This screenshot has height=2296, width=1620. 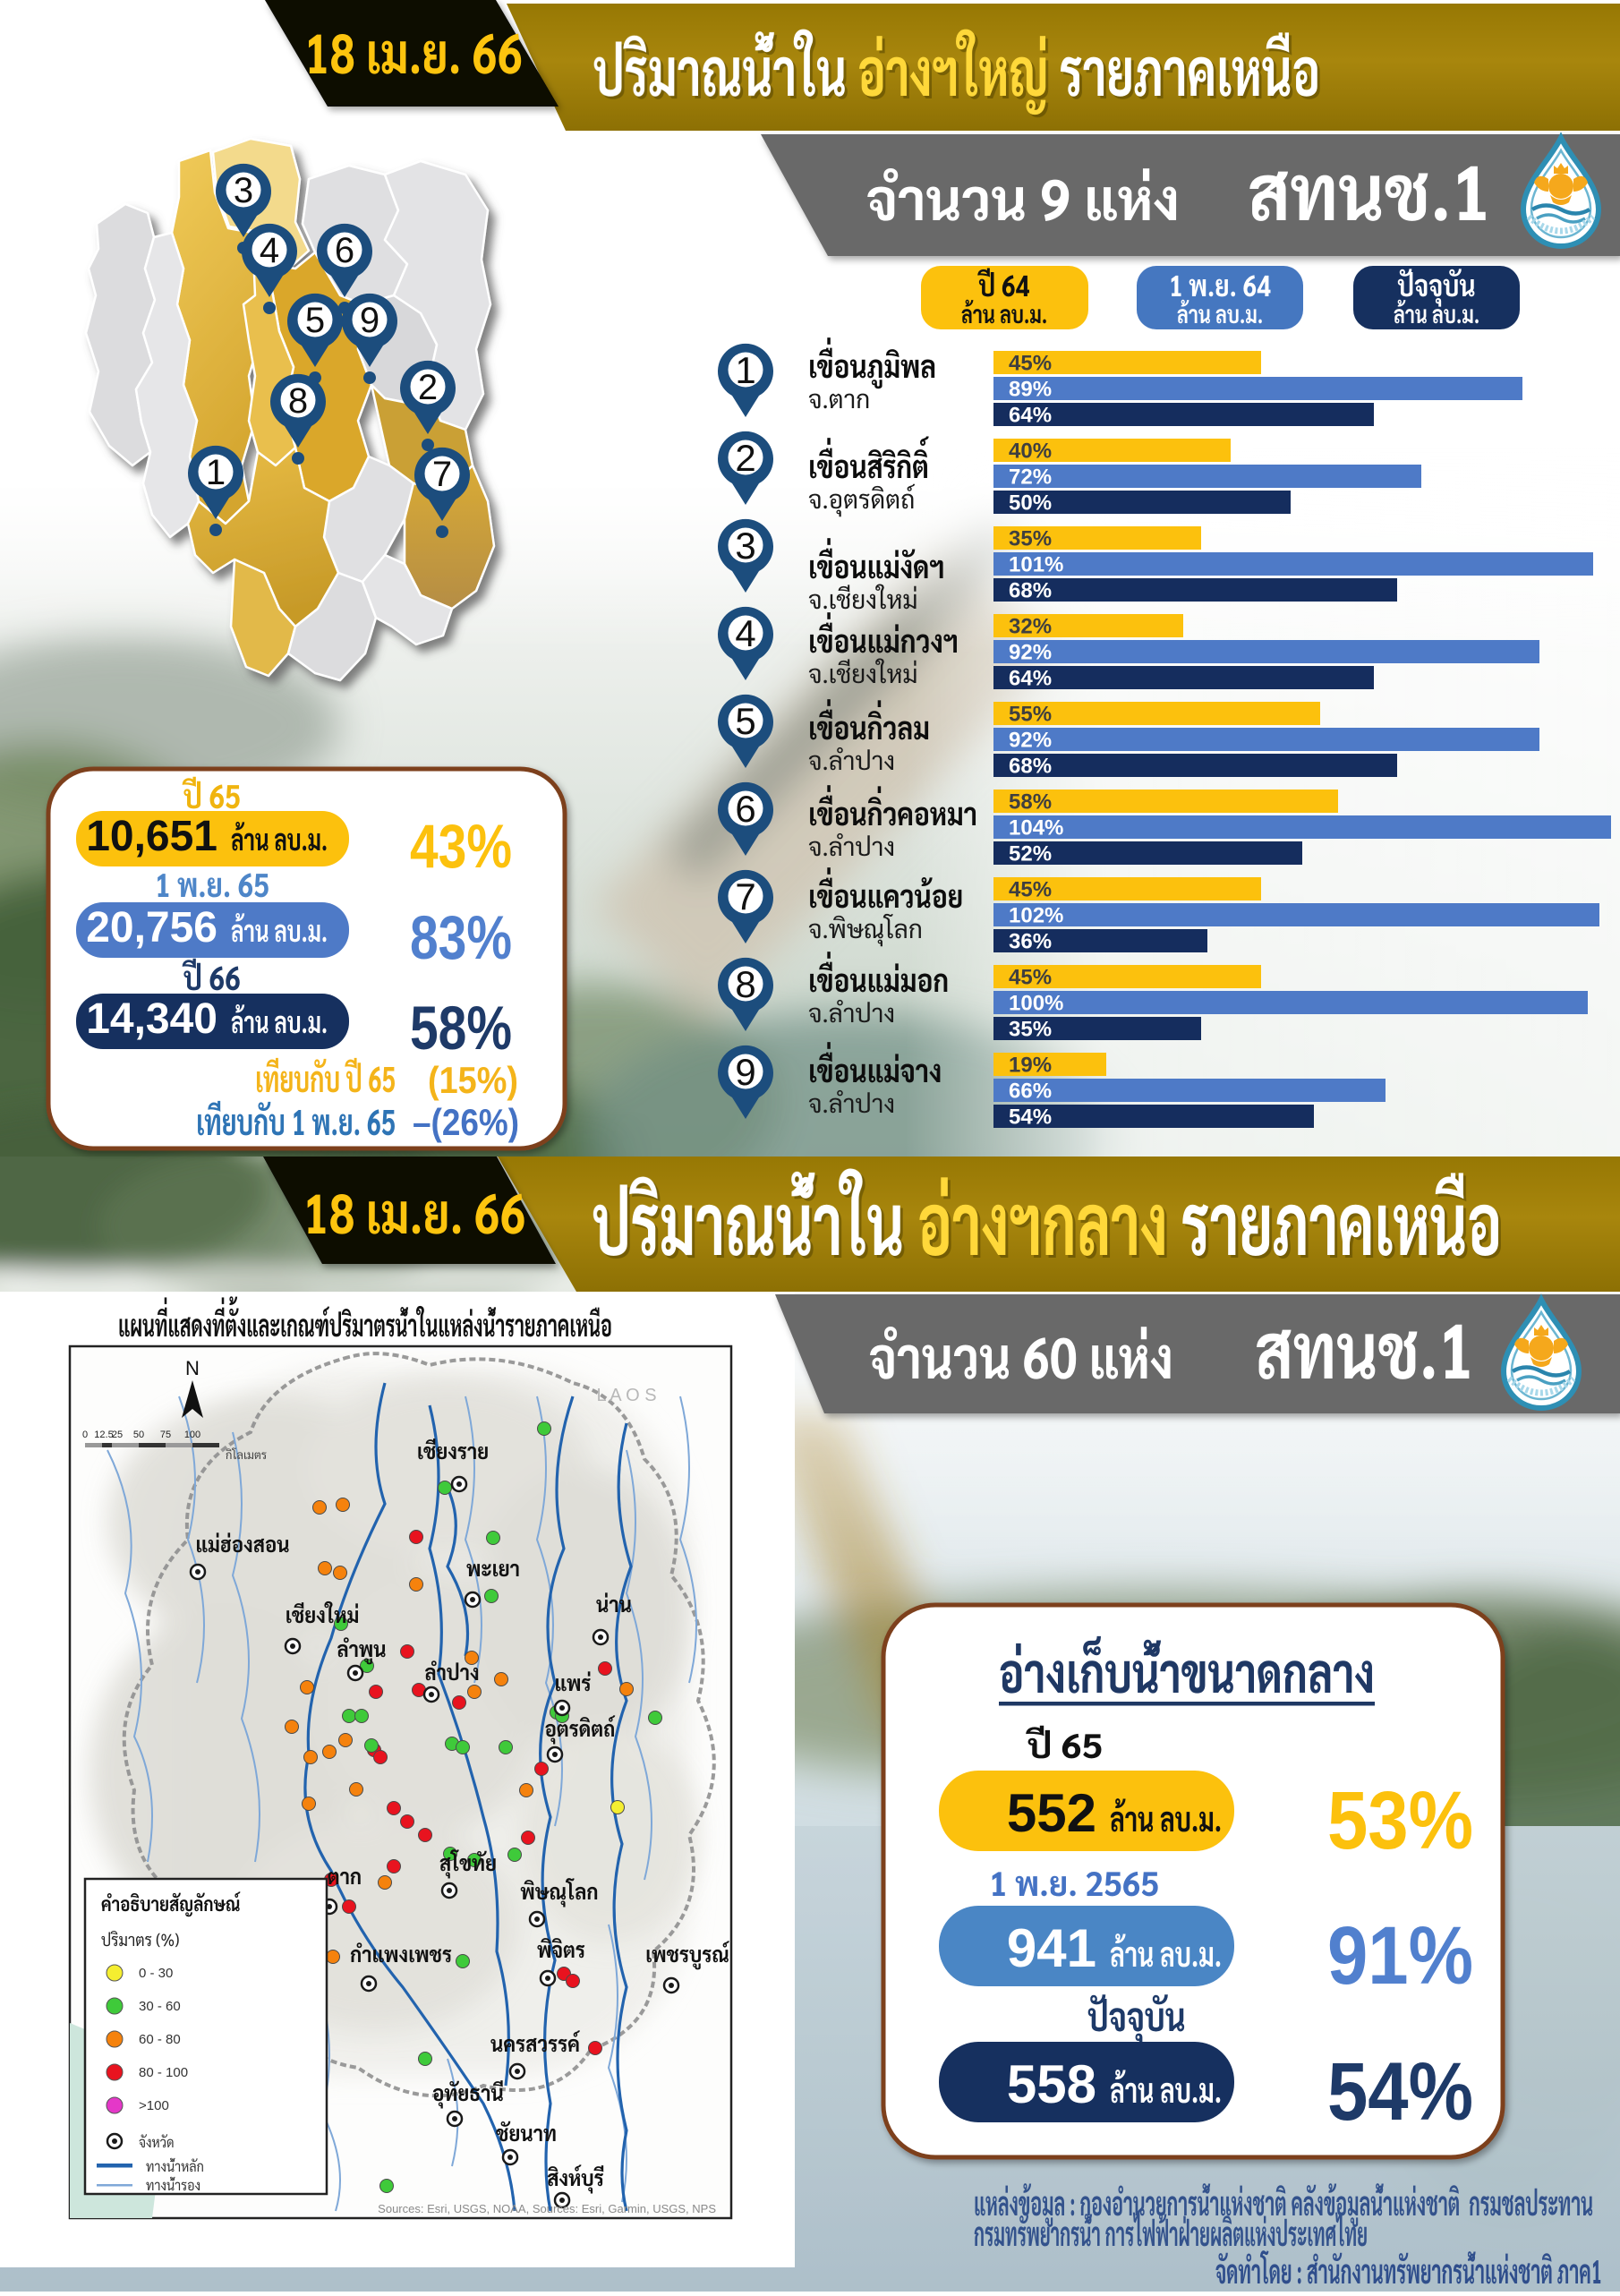 I want to click on svg-text: L A O S, so click(x=626, y=1395).